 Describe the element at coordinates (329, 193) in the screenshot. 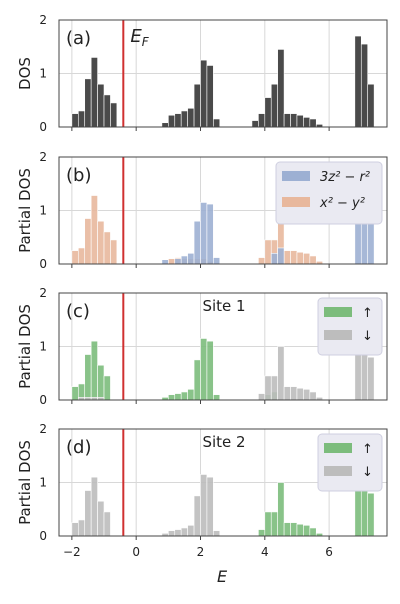

I see `legend: 3z² − r² x² − y²` at that location.